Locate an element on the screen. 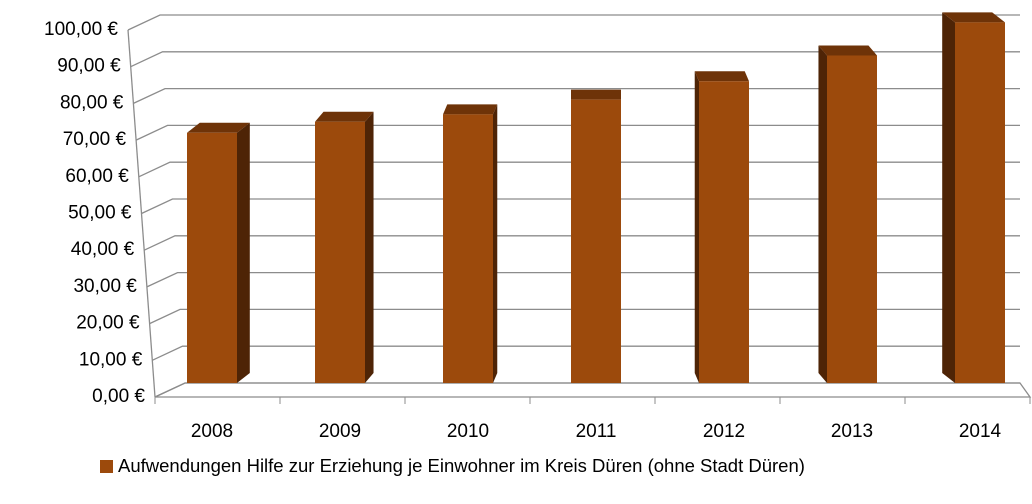  y-axis is located at coordinates (141, 213).